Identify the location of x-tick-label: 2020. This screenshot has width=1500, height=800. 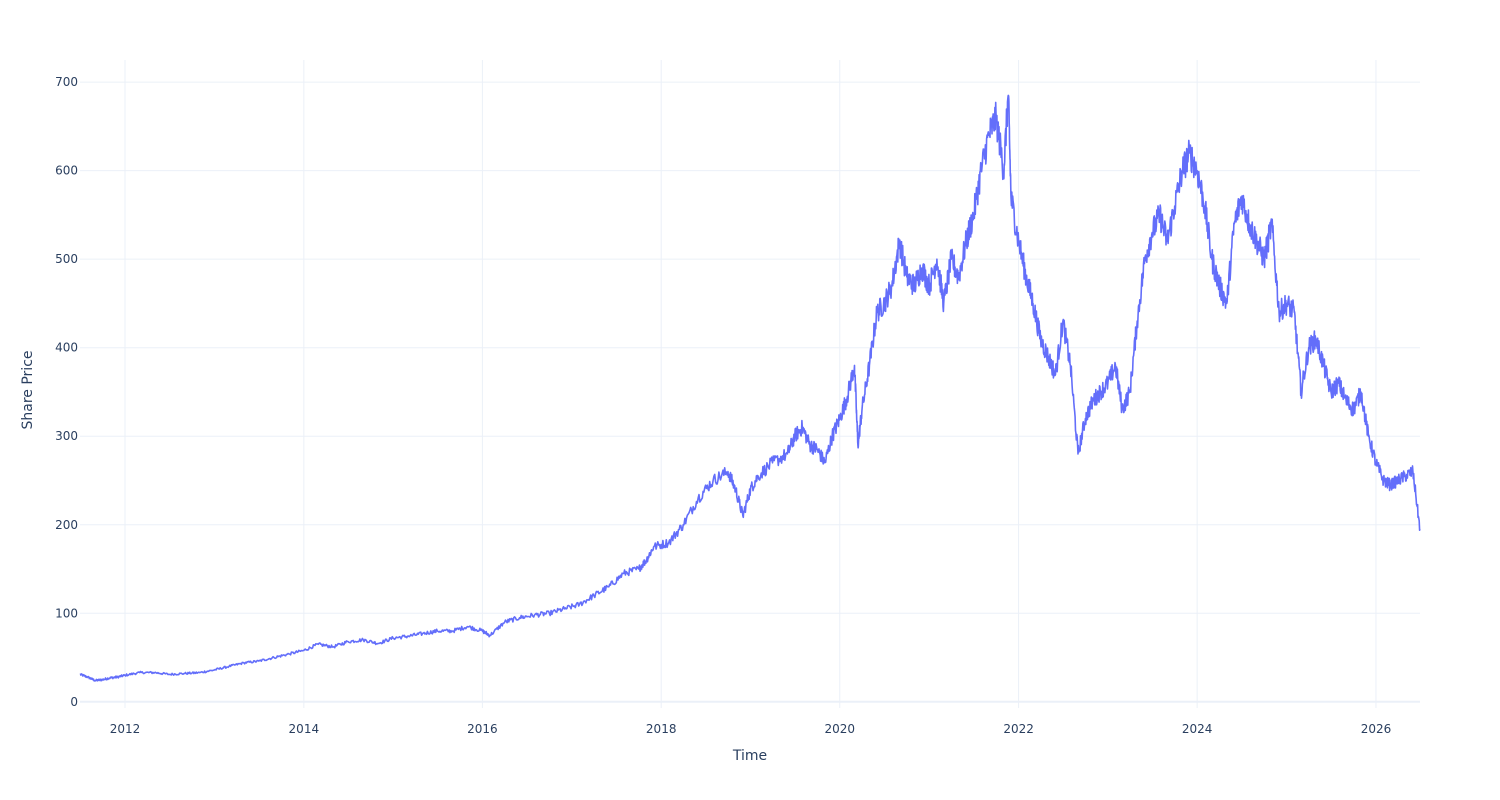
(840, 729).